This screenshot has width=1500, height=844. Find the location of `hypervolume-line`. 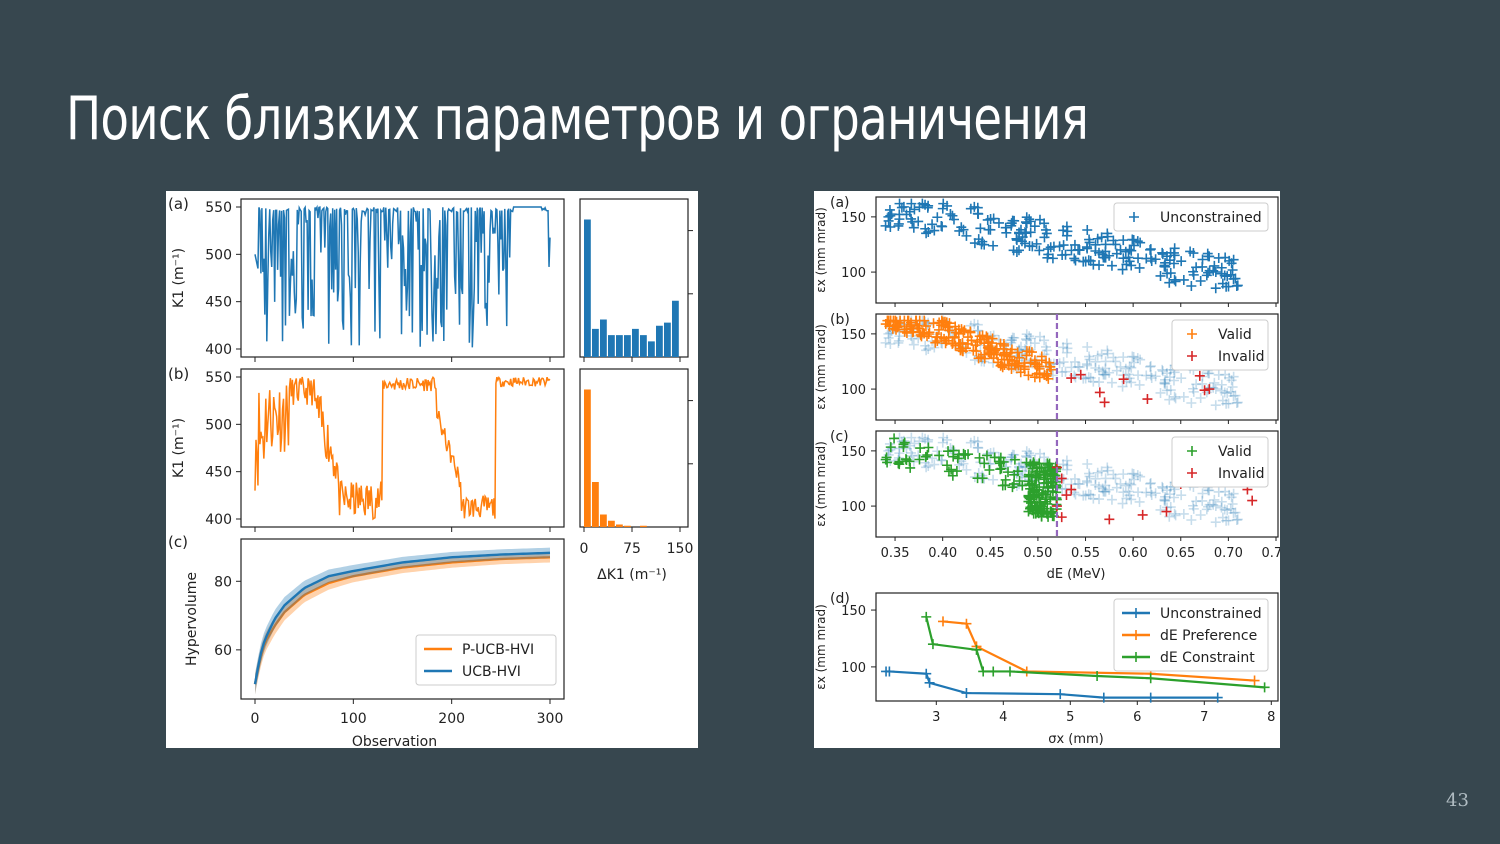

hypervolume-line is located at coordinates (402, 620).